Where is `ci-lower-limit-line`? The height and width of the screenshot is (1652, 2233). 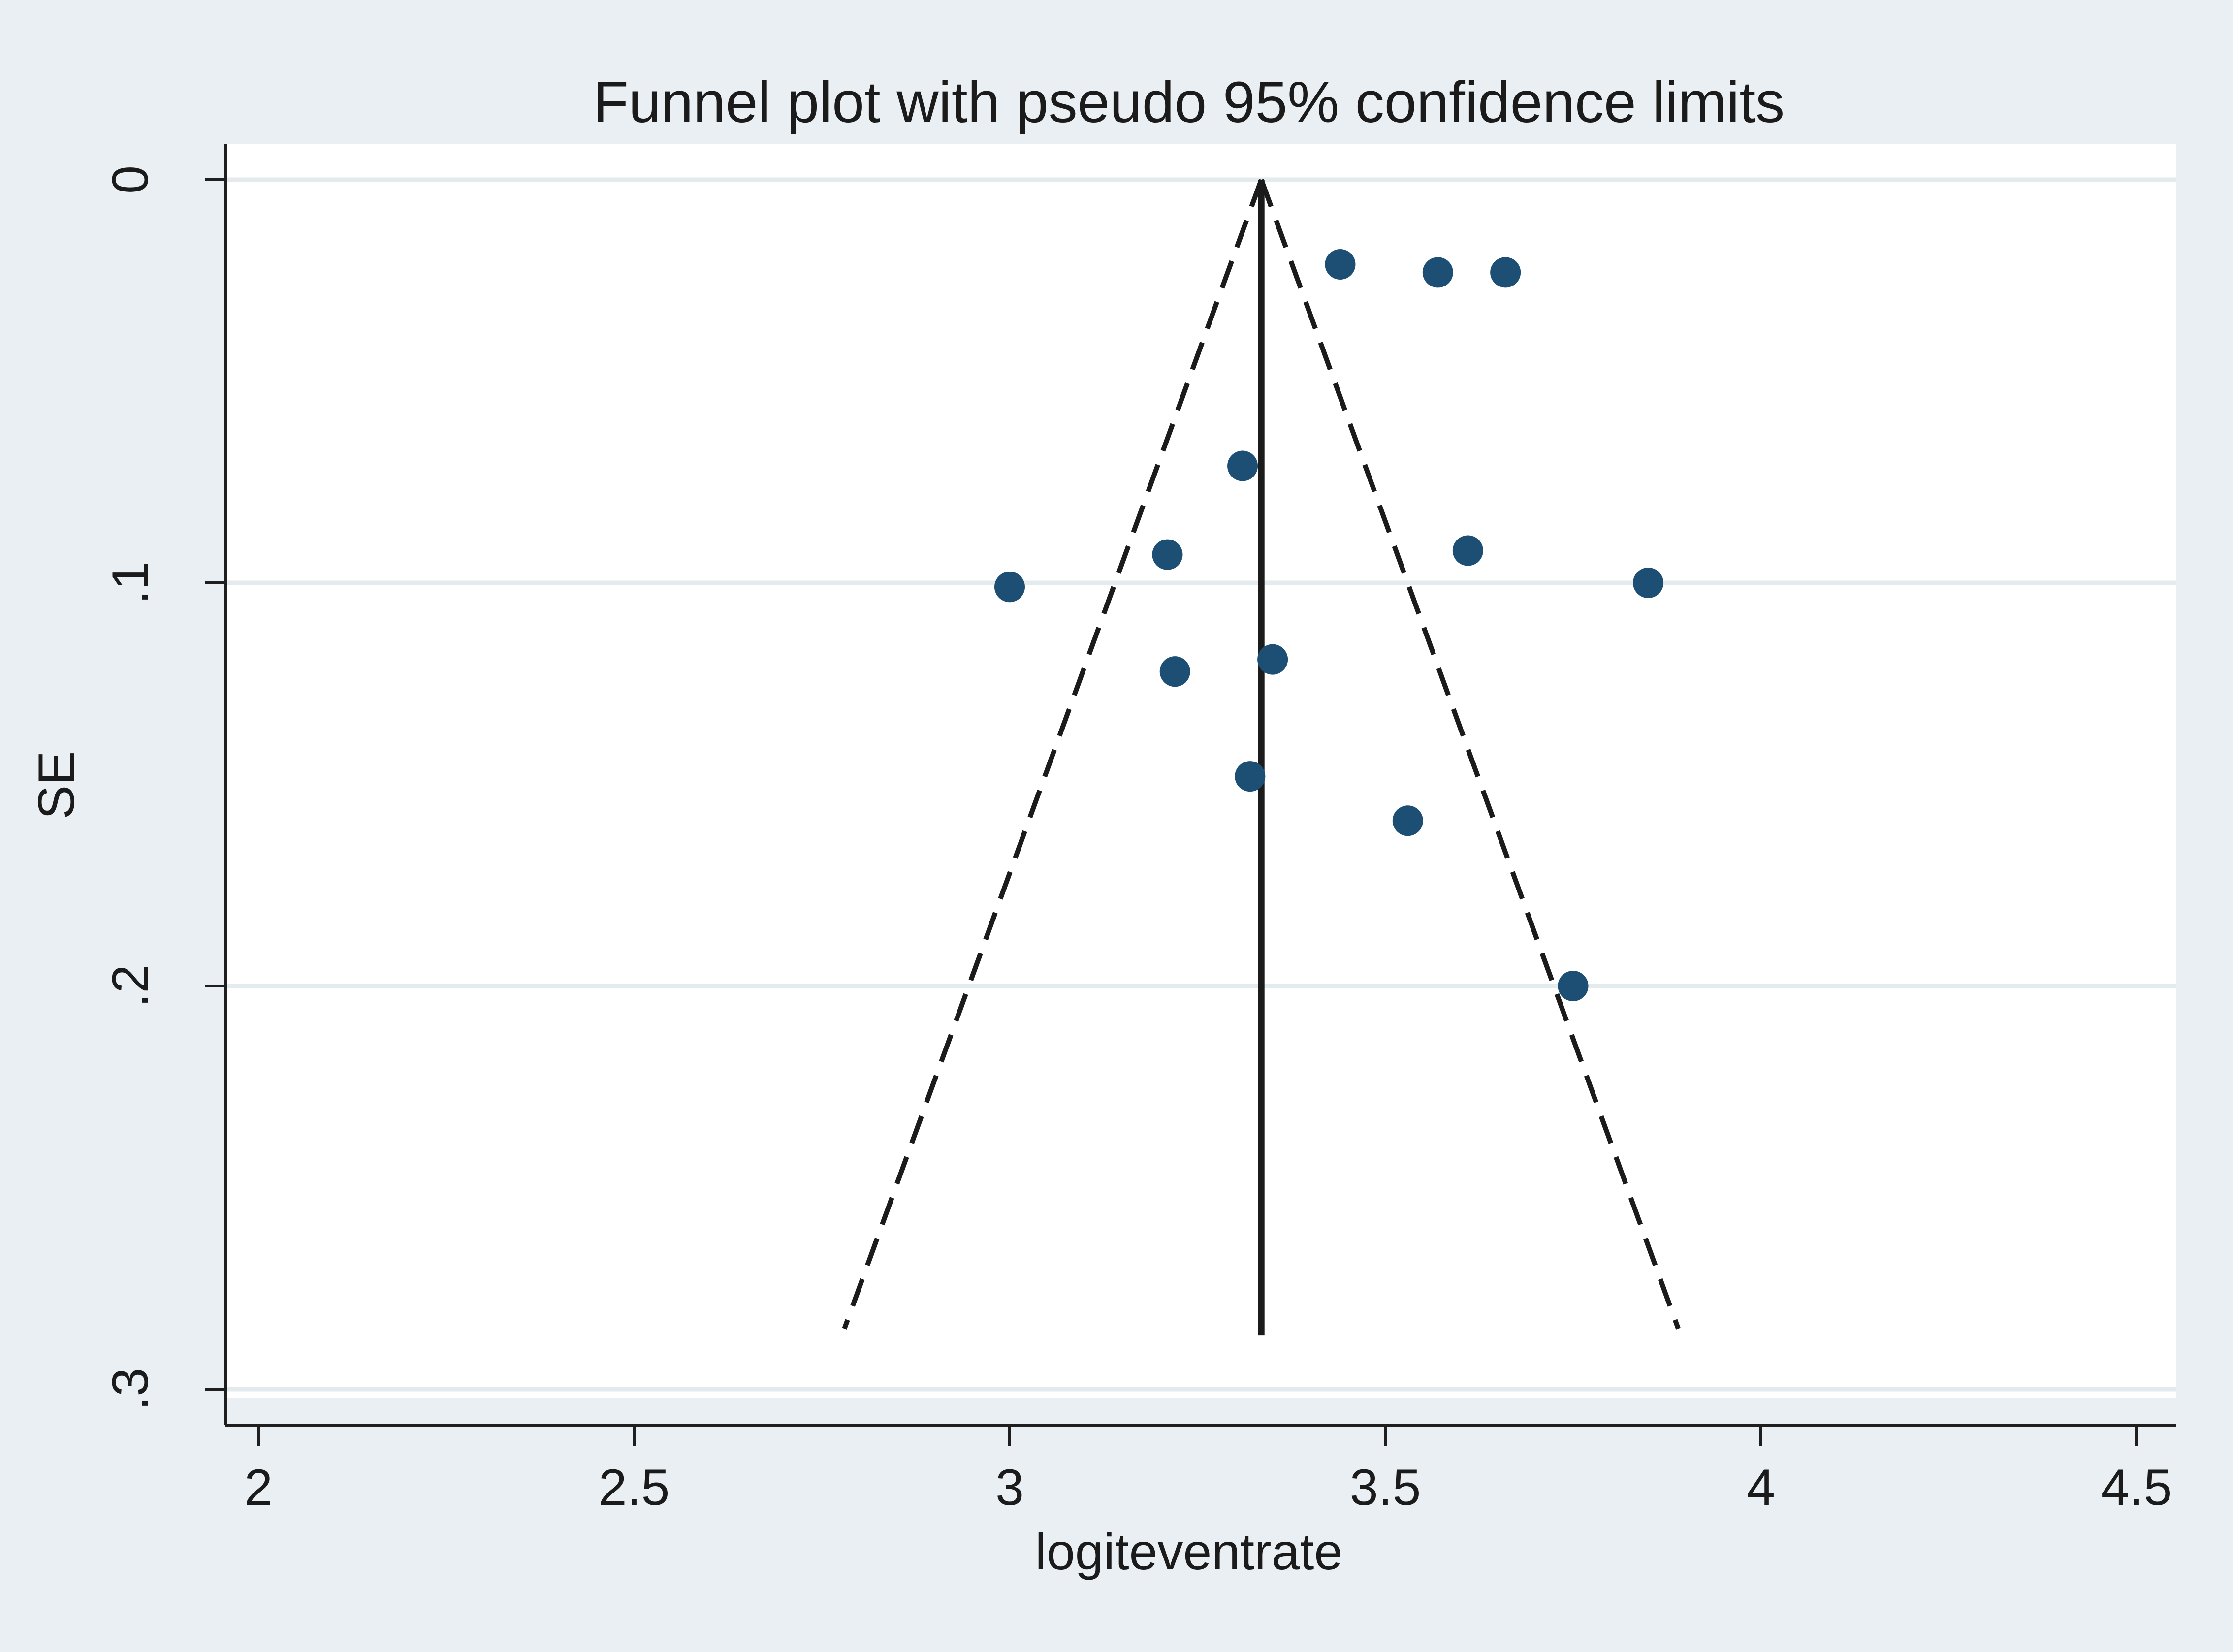 ci-lower-limit-line is located at coordinates (1053, 754).